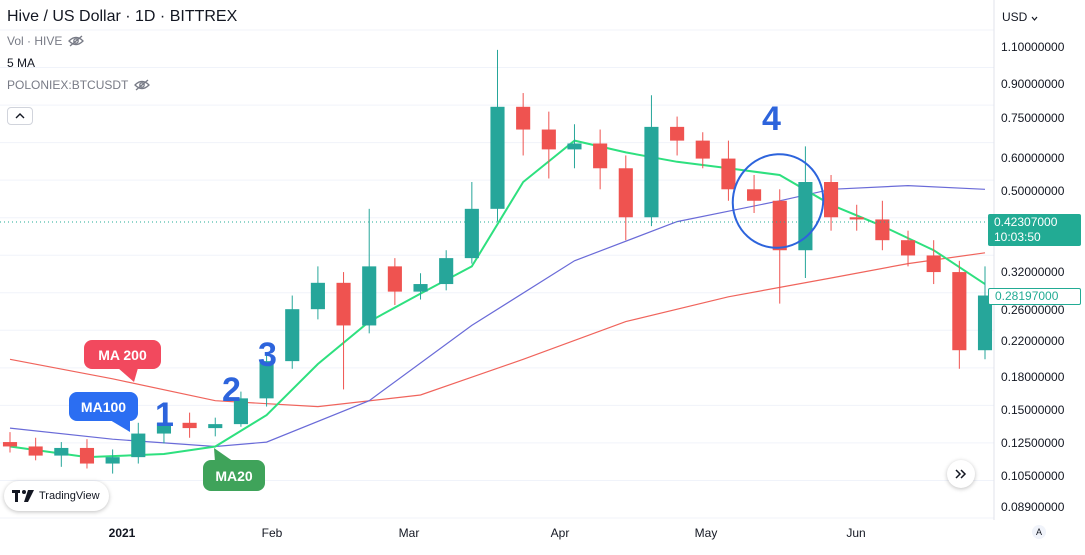 The image size is (1085, 555). What do you see at coordinates (164, 415) in the screenshot?
I see `annotation-number-1: 1` at bounding box center [164, 415].